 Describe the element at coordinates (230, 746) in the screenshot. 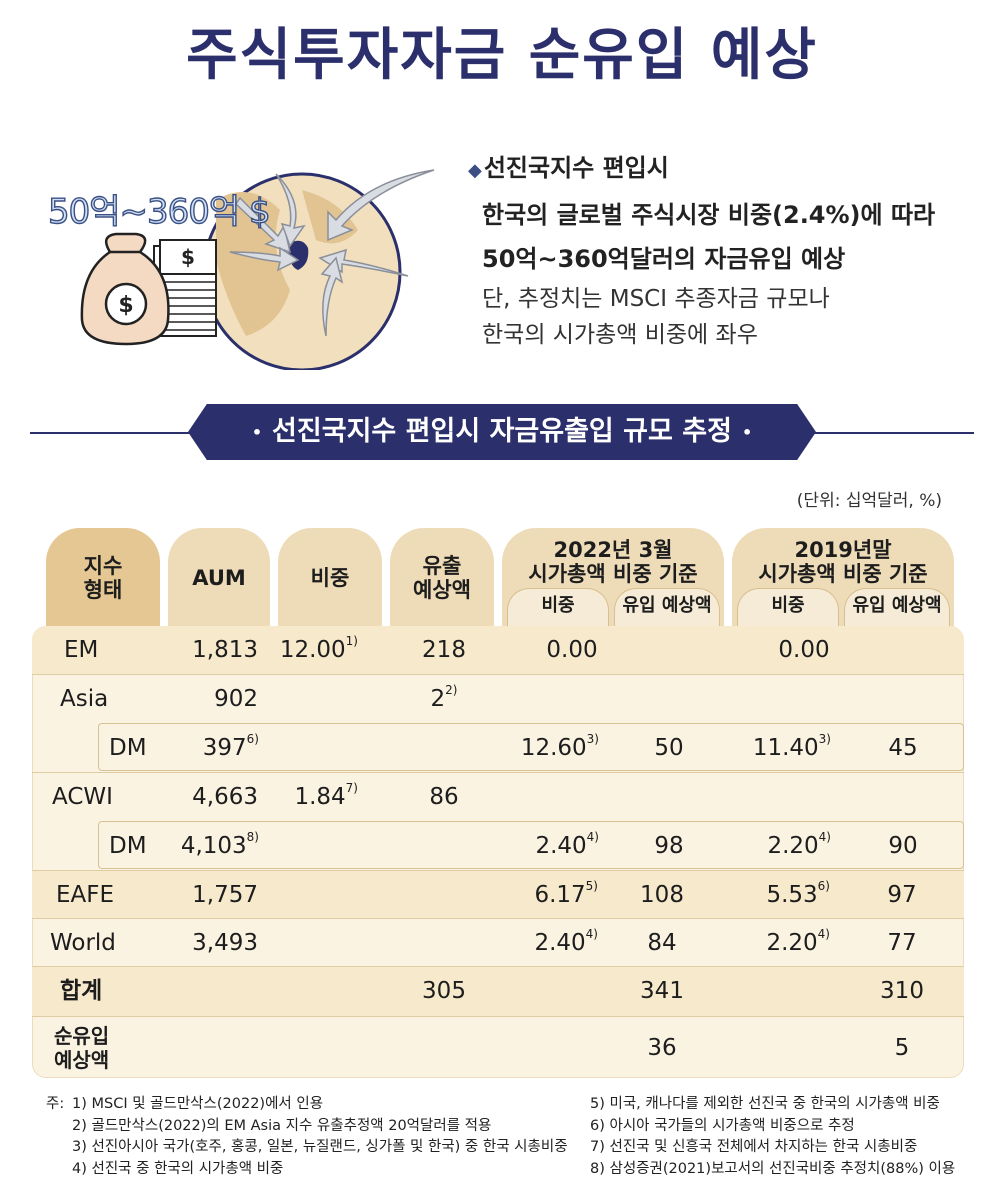

I see `cell-aum: 3976)` at that location.